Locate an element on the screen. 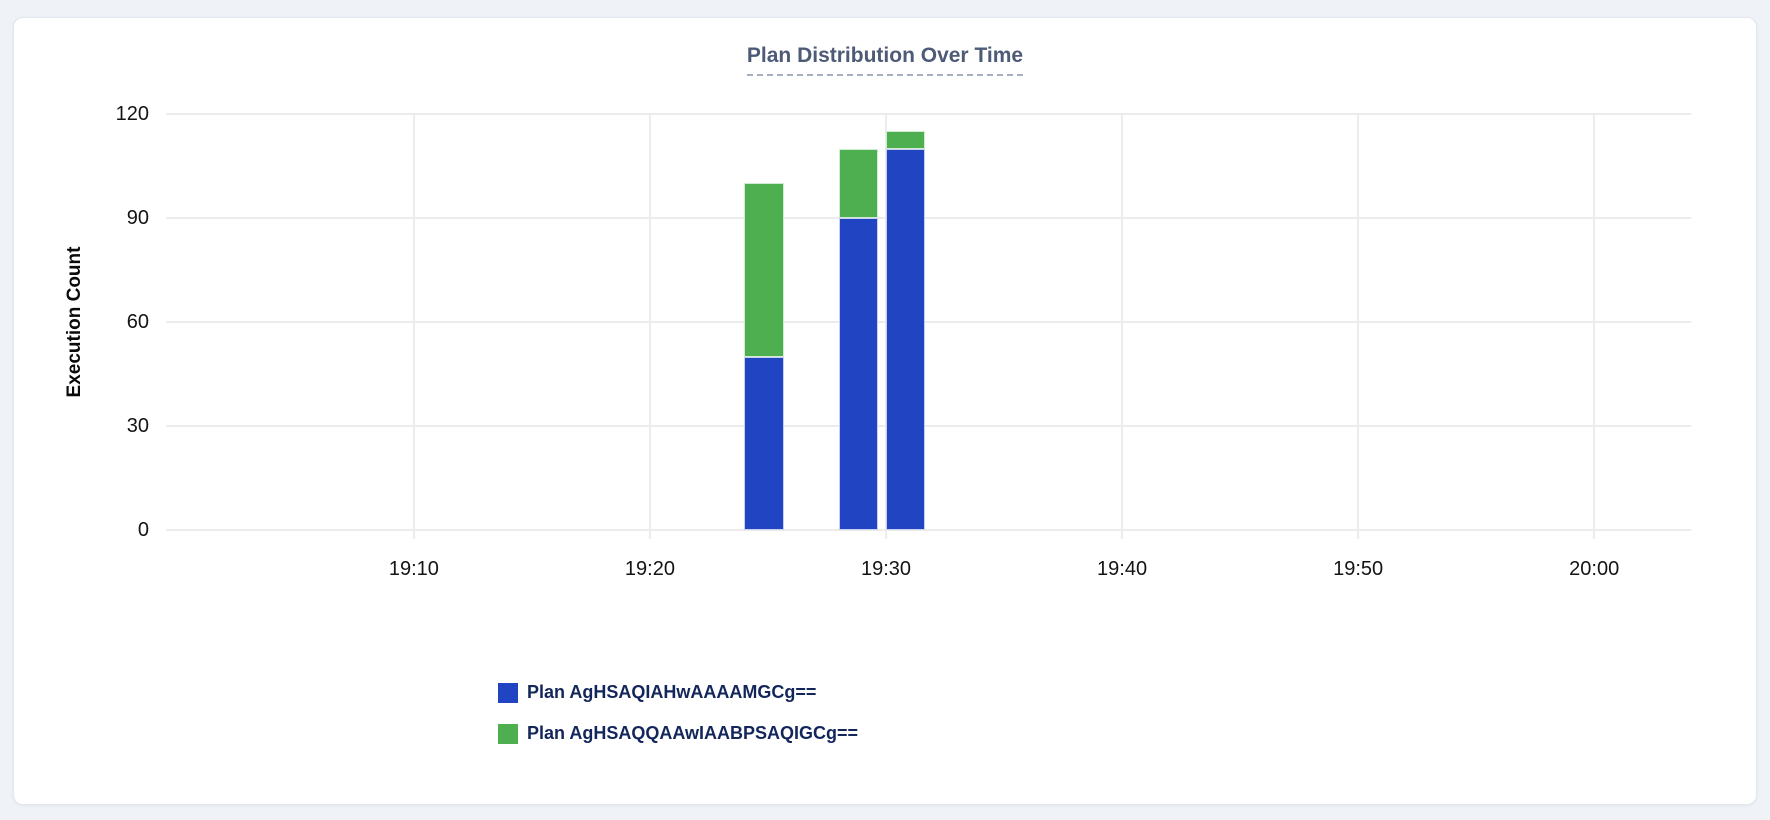  x-tick-label: 19:10 is located at coordinates (413, 569).